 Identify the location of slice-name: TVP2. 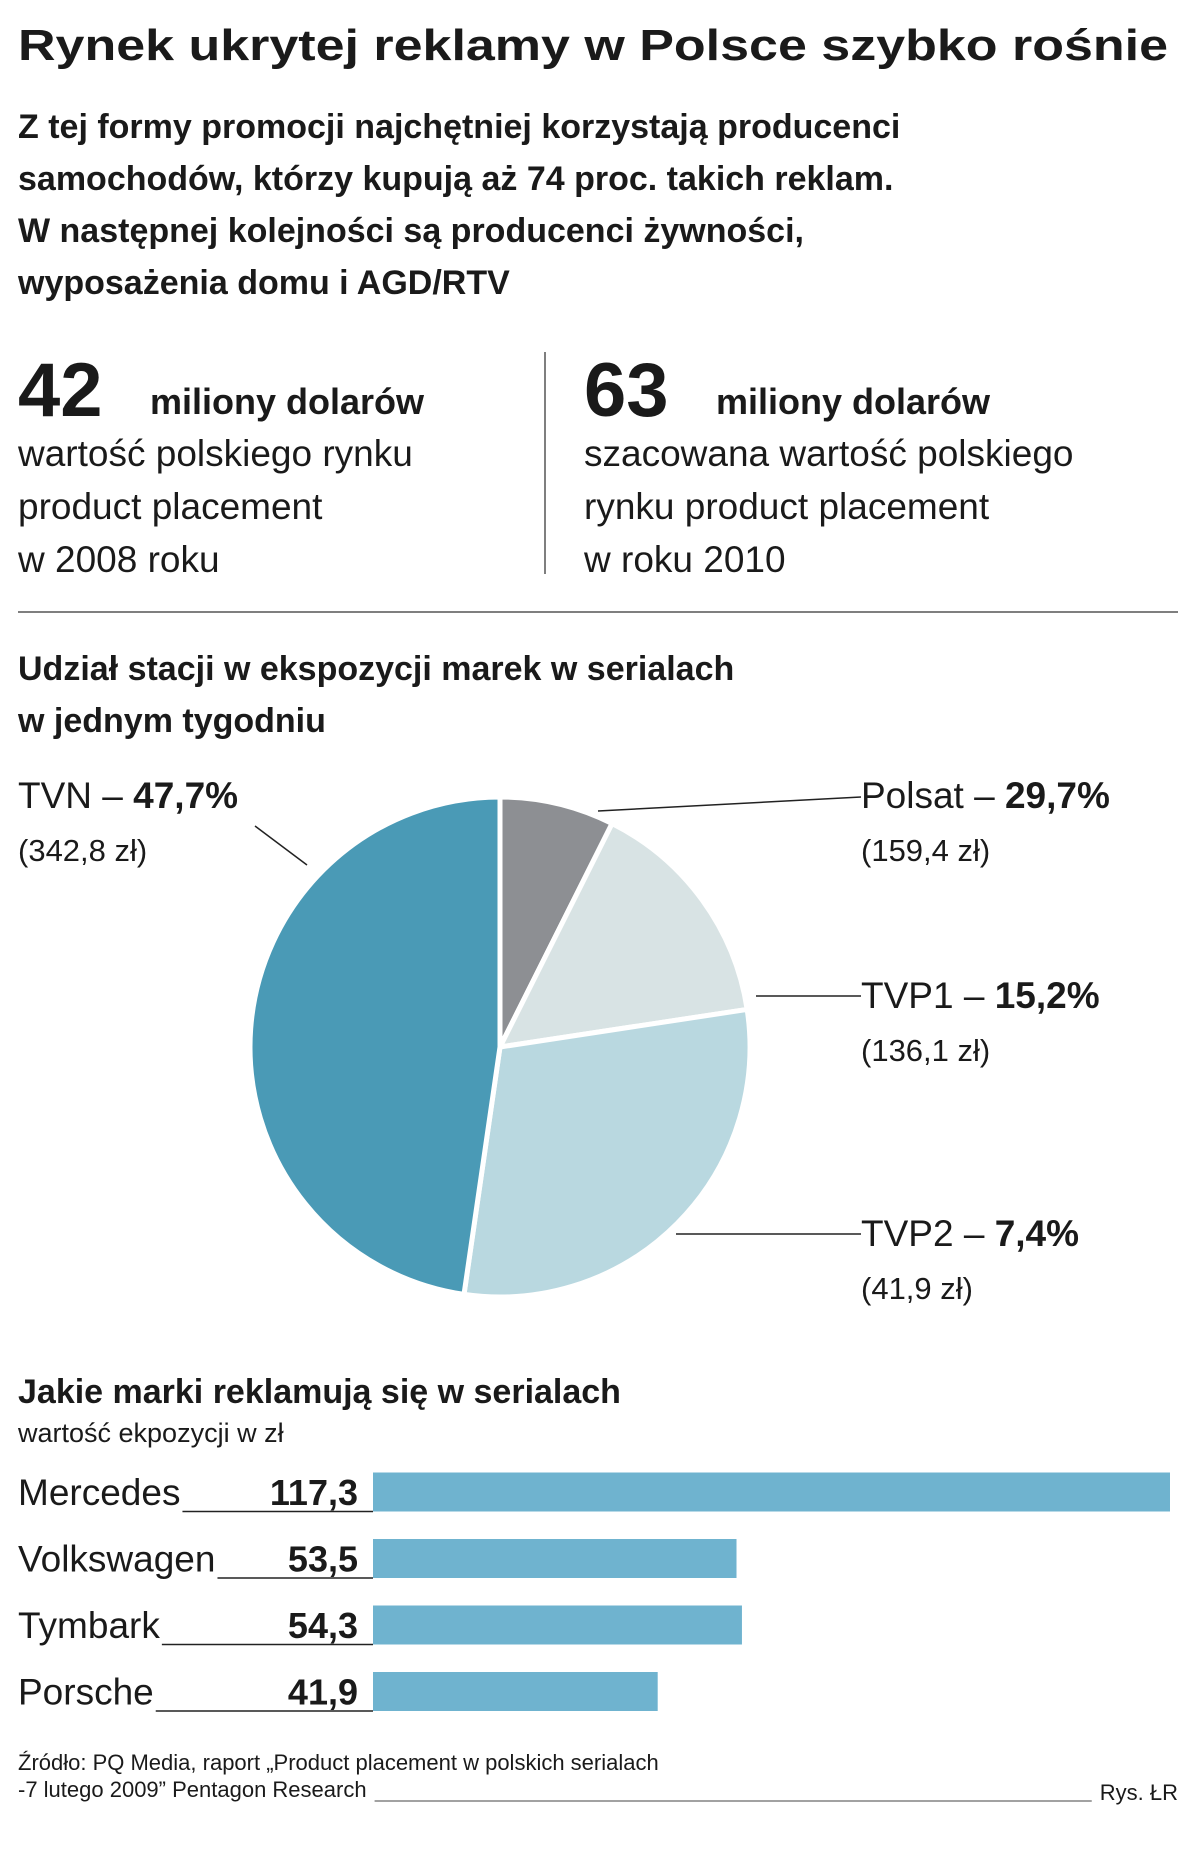
(907, 1233).